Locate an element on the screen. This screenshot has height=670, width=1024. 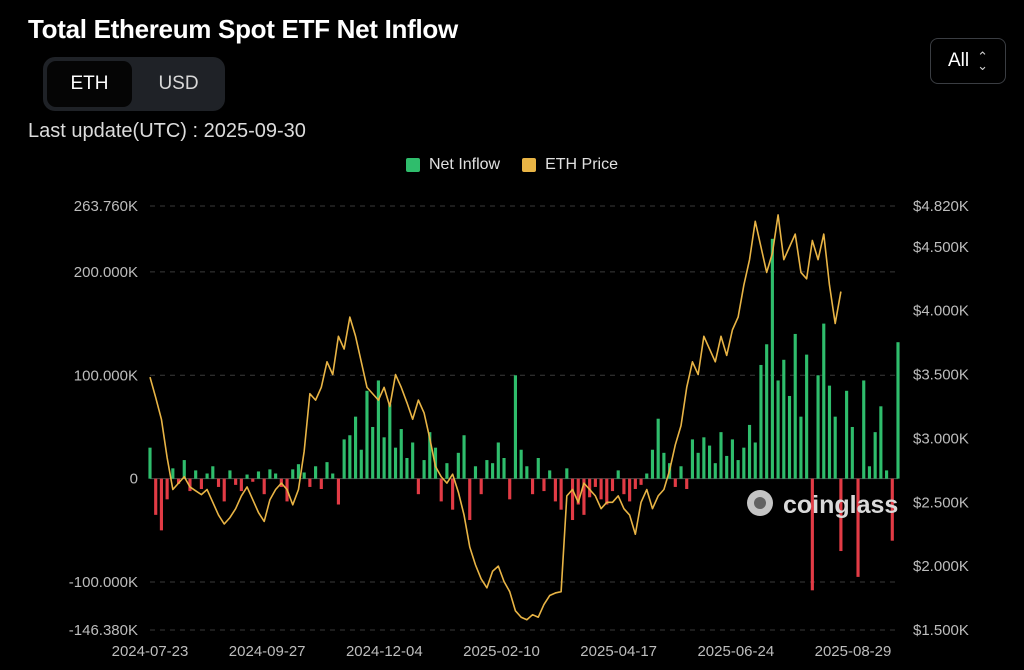
toggle-eth-button: ETH is located at coordinates (89, 84).